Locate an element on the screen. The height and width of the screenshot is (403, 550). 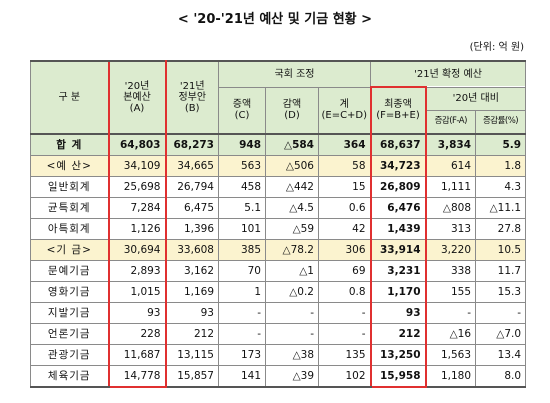
cell: △584 is located at coordinates (292, 144).